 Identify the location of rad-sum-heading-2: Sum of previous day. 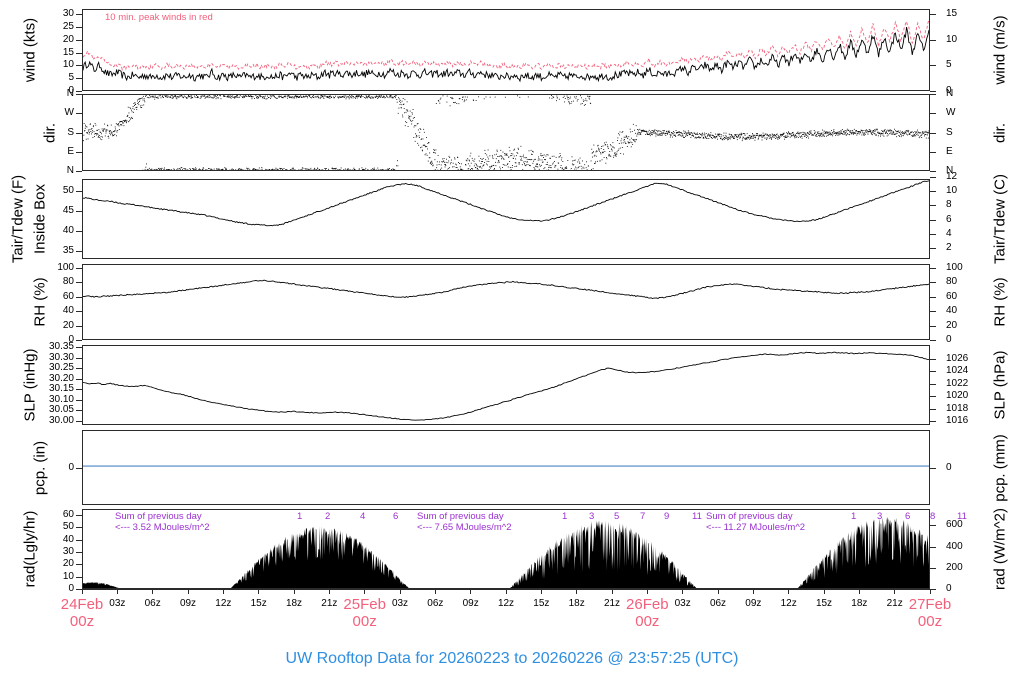
(460, 516).